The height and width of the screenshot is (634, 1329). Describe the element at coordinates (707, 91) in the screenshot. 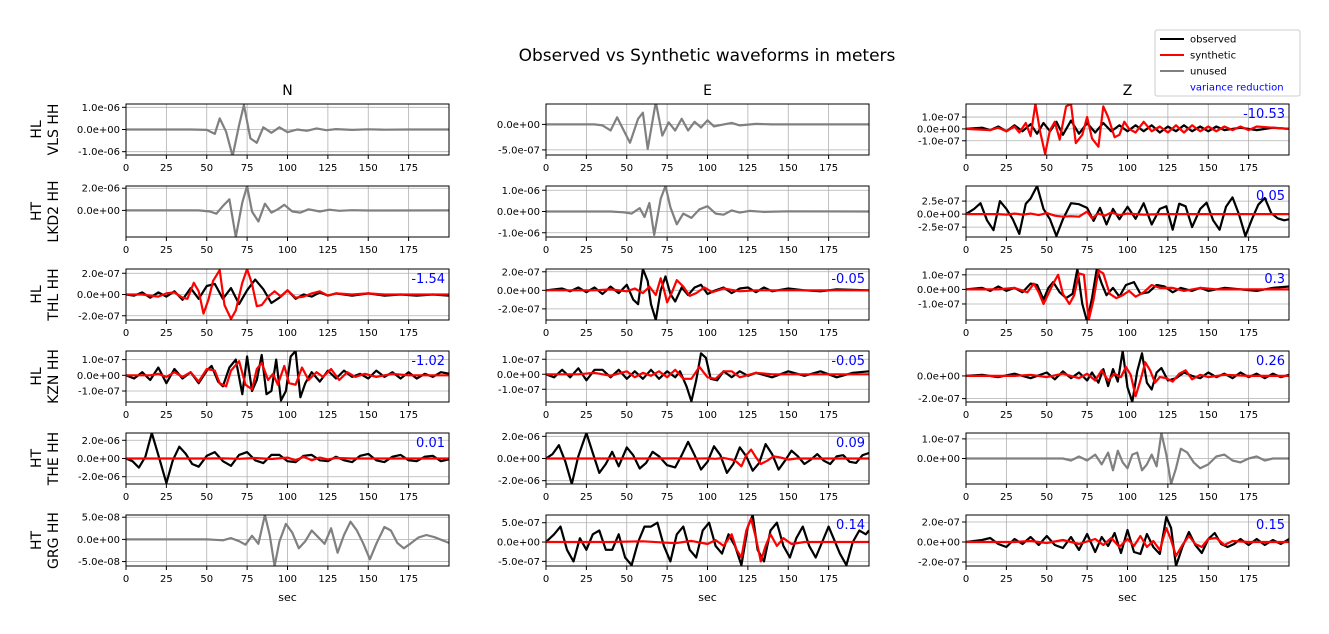

I see `column-title-e: E` at that location.